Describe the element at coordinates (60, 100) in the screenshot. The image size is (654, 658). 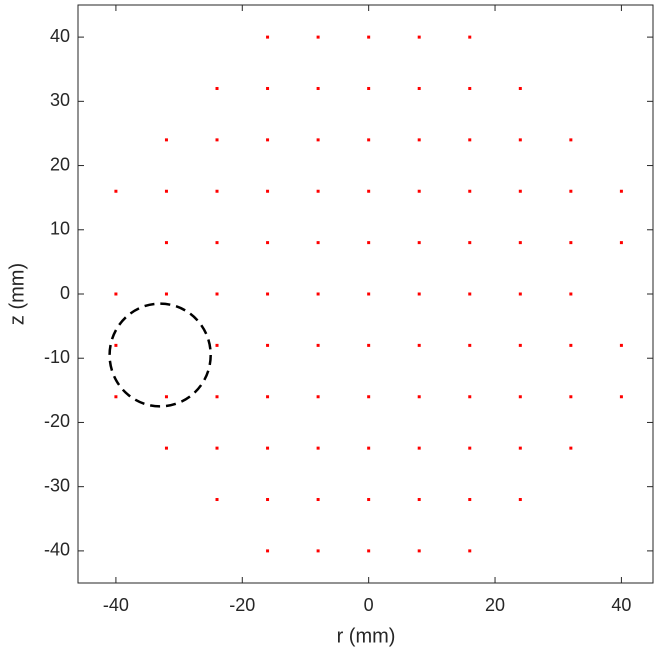
I see `y-tick-label: 30` at that location.